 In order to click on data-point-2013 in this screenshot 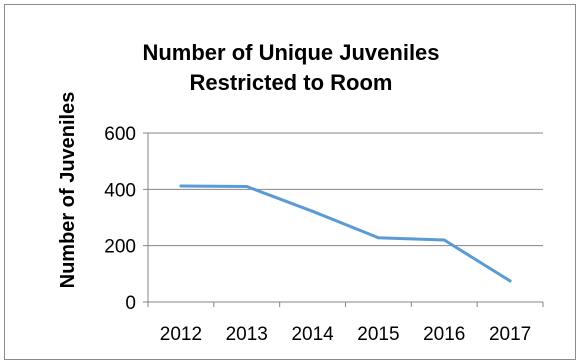, I will do `click(247, 187)`.